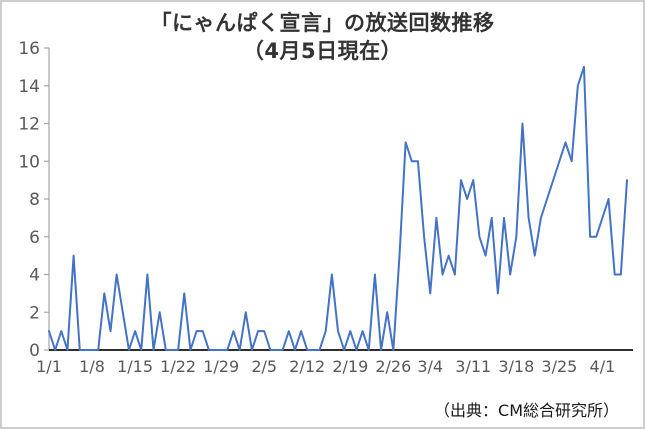  Describe the element at coordinates (603, 366) in the screenshot. I see `x-tick-label: 4/1` at that location.